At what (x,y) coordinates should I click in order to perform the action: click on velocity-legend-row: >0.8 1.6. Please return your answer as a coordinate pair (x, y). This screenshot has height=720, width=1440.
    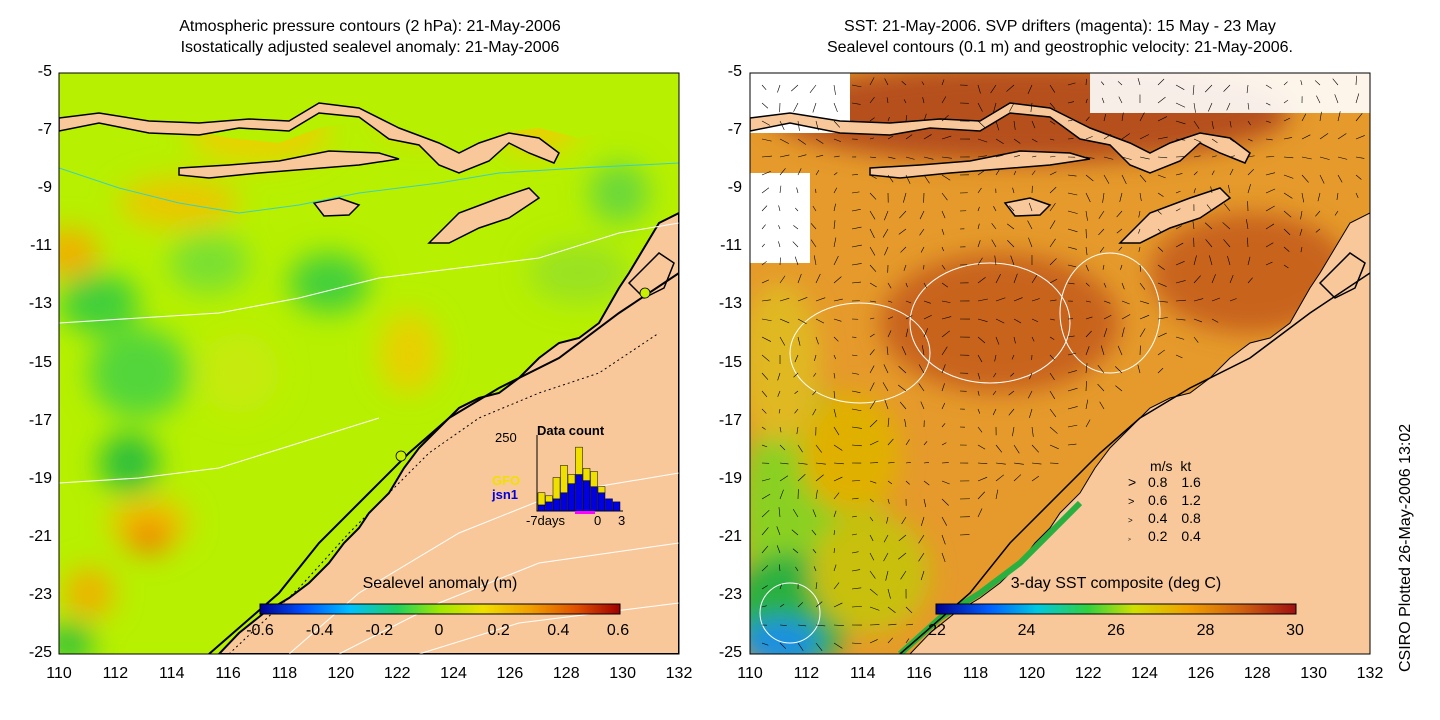
    Looking at the image, I should click on (1164, 483).